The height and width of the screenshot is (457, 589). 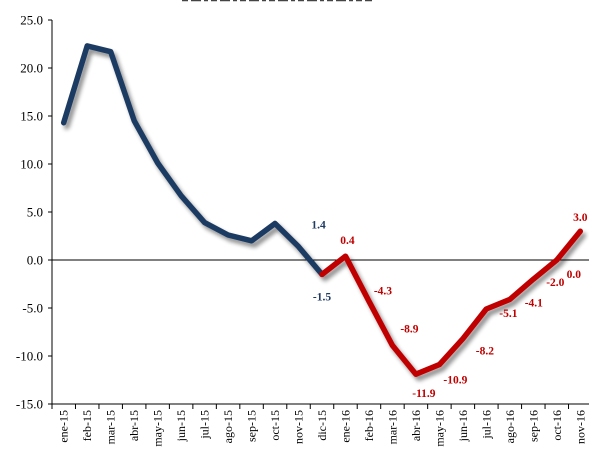 What do you see at coordinates (31, 20) in the screenshot?
I see `y-tick-label: 25.0` at bounding box center [31, 20].